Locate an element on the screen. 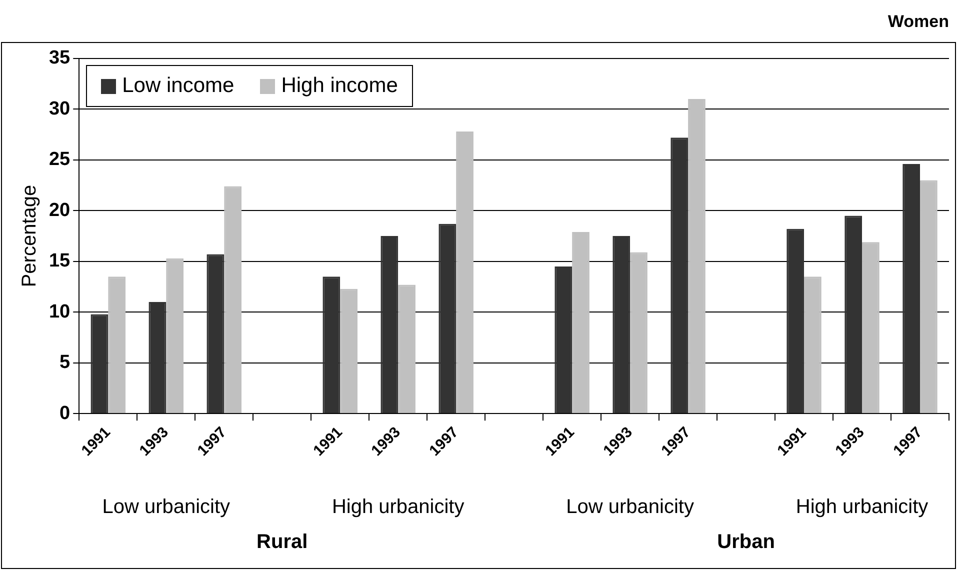 This screenshot has width=959, height=571. y-tick-label: 15 is located at coordinates (59, 261).